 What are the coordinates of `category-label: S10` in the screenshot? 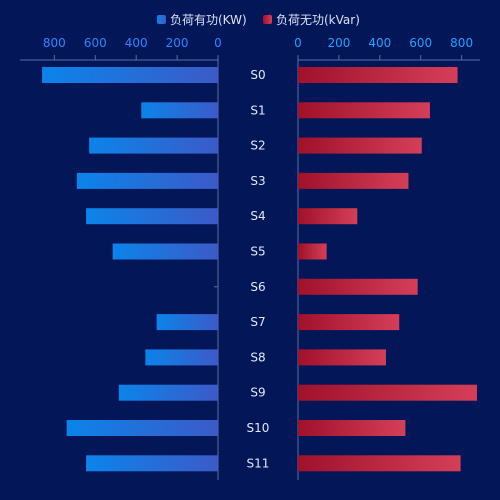 It's located at (258, 428).